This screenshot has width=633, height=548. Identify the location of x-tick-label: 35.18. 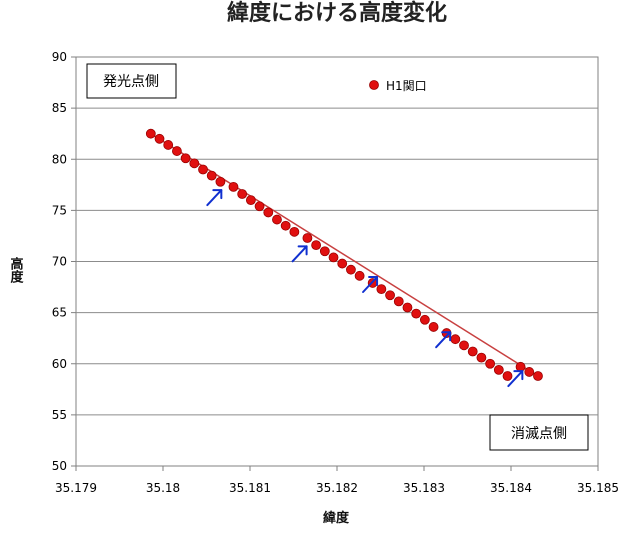
(163, 488).